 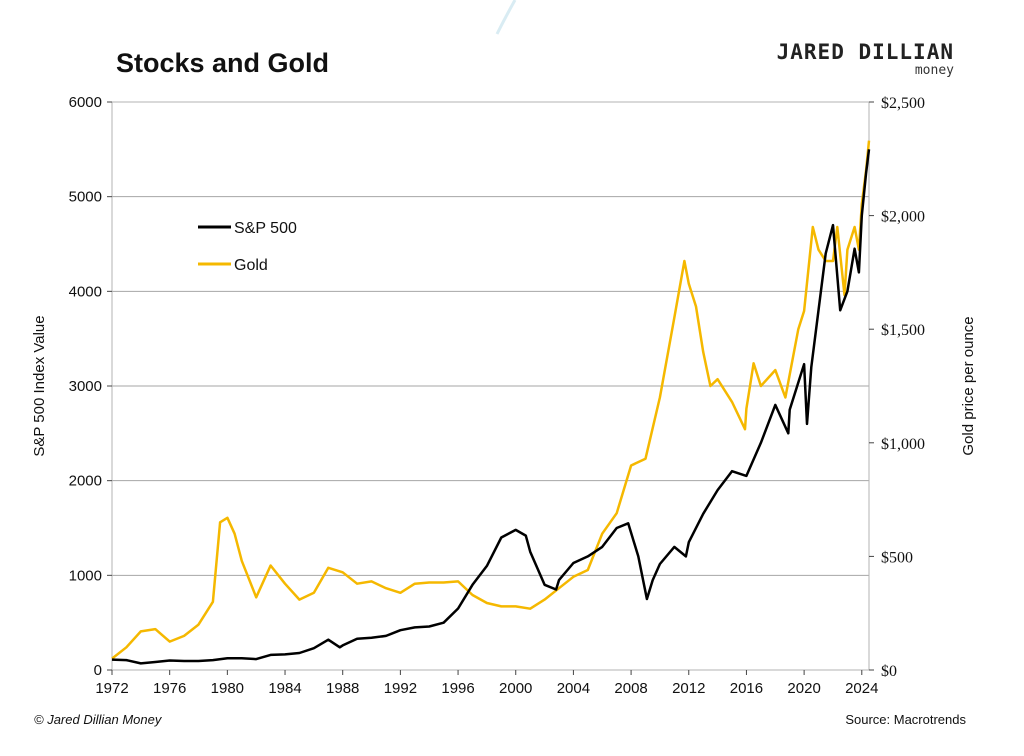 What do you see at coordinates (247, 247) in the screenshot?
I see `legend: S&P 500 Gold` at bounding box center [247, 247].